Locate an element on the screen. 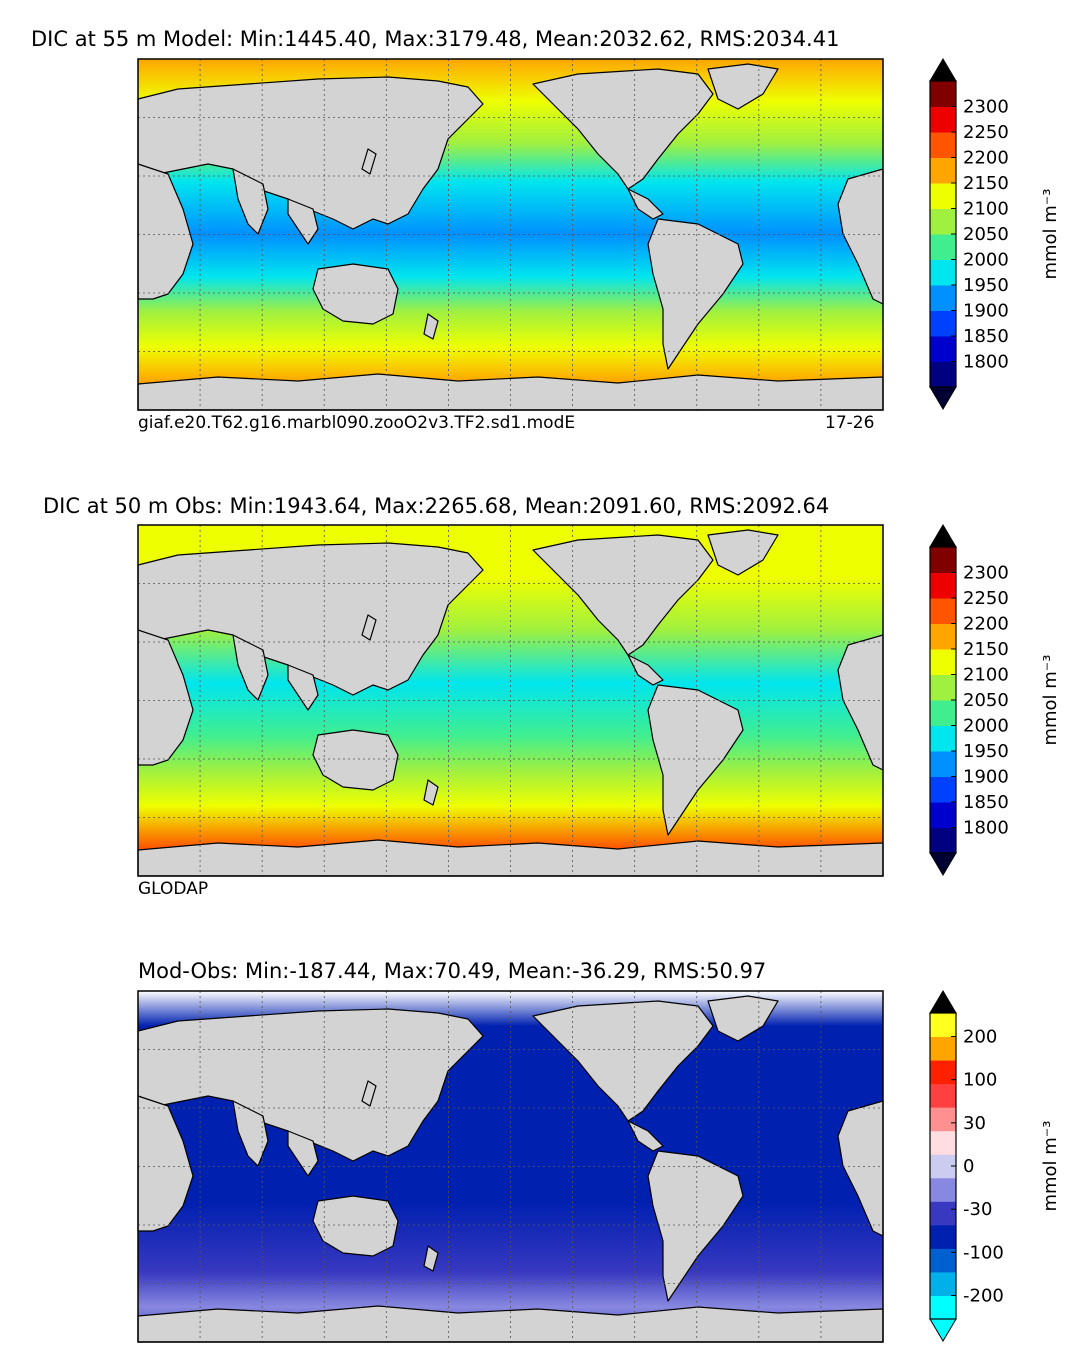 This screenshot has height=1372, width=1079. panel-2-left-label: GLODAP is located at coordinates (173, 889).